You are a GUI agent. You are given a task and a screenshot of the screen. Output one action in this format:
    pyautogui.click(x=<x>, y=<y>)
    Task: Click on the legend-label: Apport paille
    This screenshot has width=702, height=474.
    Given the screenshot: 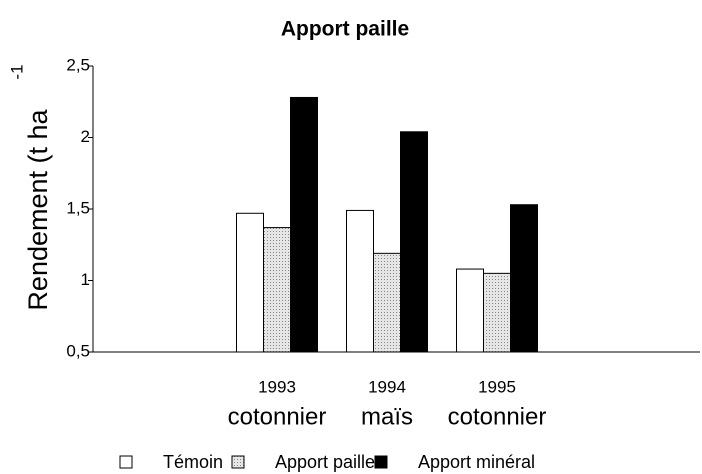 What is the action you would take?
    pyautogui.click(x=325, y=462)
    